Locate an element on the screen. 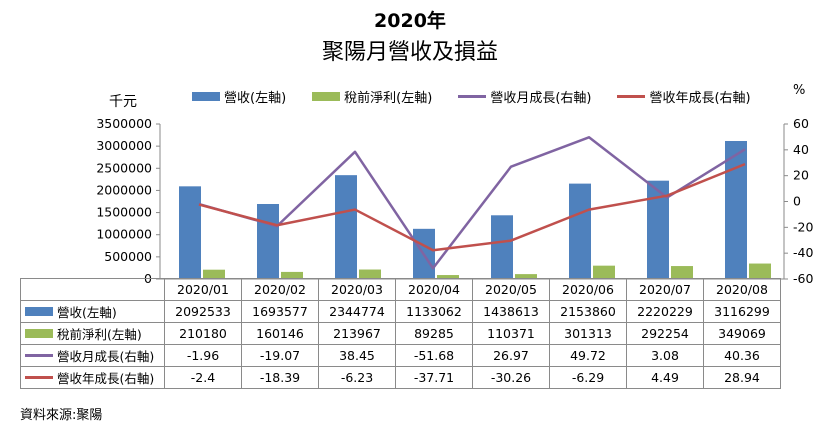  table-cell: 2344774 is located at coordinates (357, 311).